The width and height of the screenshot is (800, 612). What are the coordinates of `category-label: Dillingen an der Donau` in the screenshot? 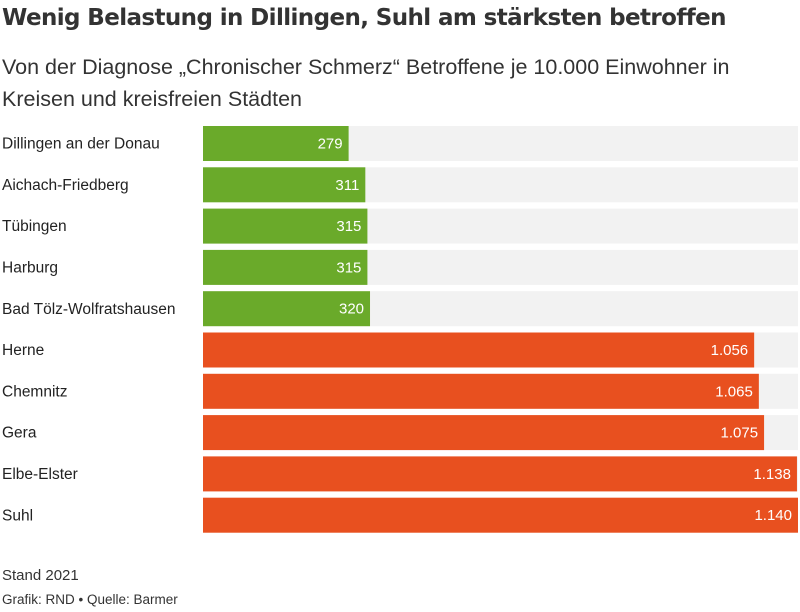 It's located at (81, 144).